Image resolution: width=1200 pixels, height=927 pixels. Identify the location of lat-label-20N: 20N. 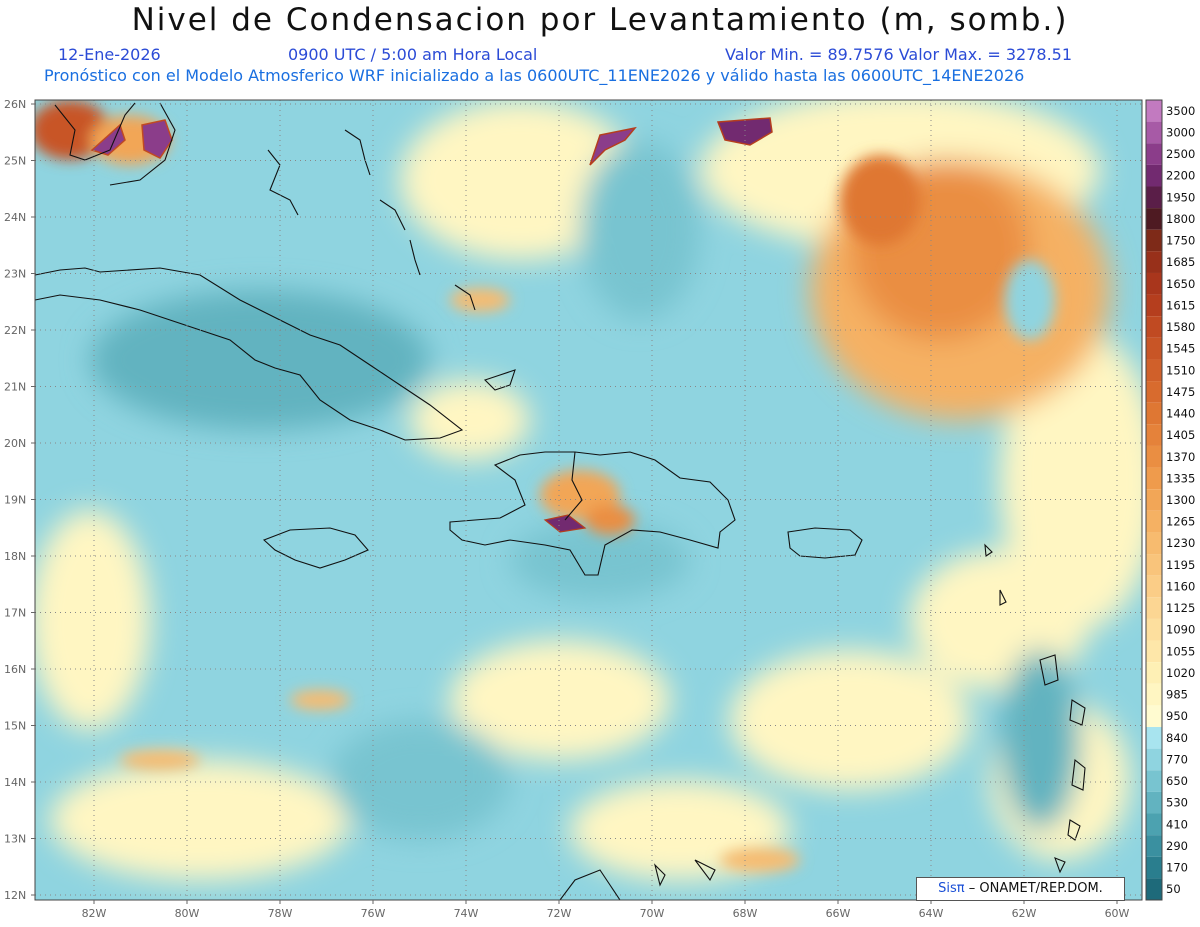
(15, 443).